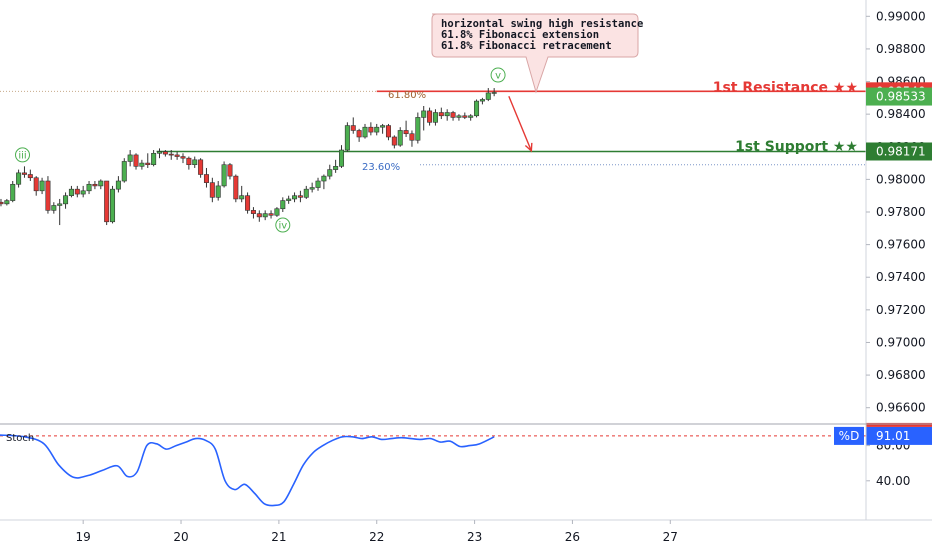 The width and height of the screenshot is (932, 550). Describe the element at coordinates (849, 436) in the screenshot. I see `stoch-d-badge-label: %D` at that location.